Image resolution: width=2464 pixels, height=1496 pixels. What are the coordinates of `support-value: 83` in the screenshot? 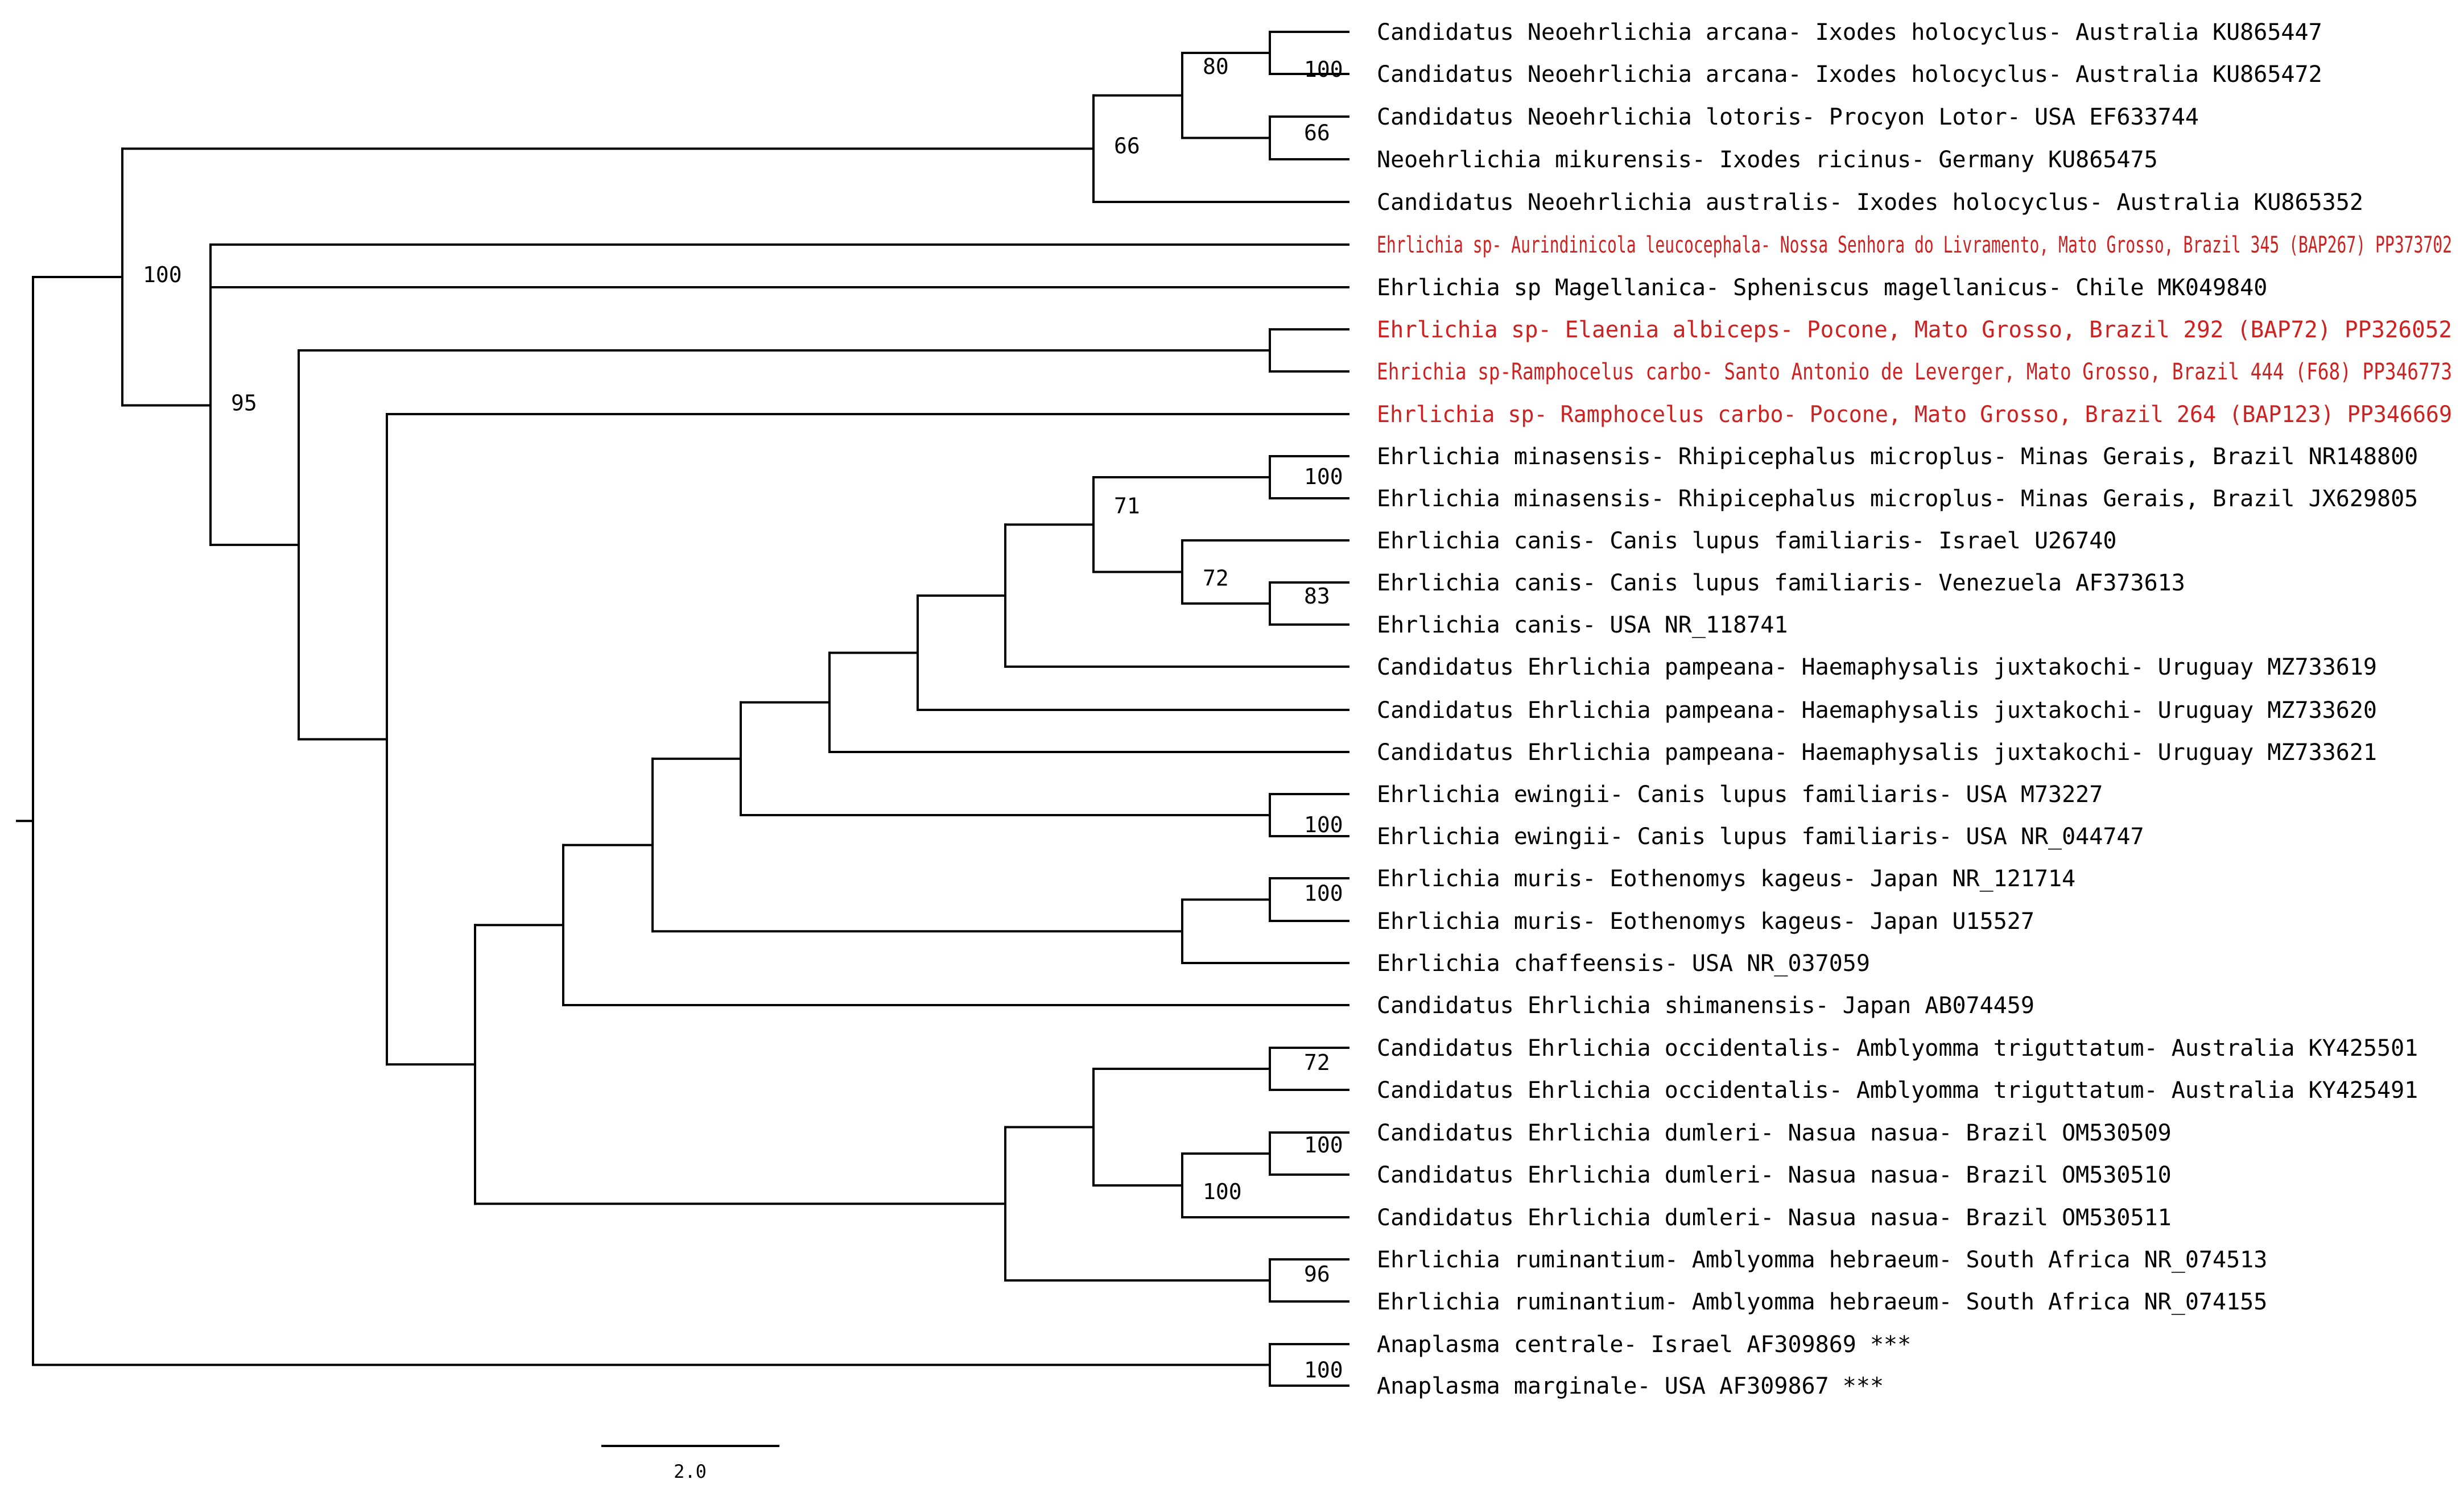 It's located at (1317, 596).